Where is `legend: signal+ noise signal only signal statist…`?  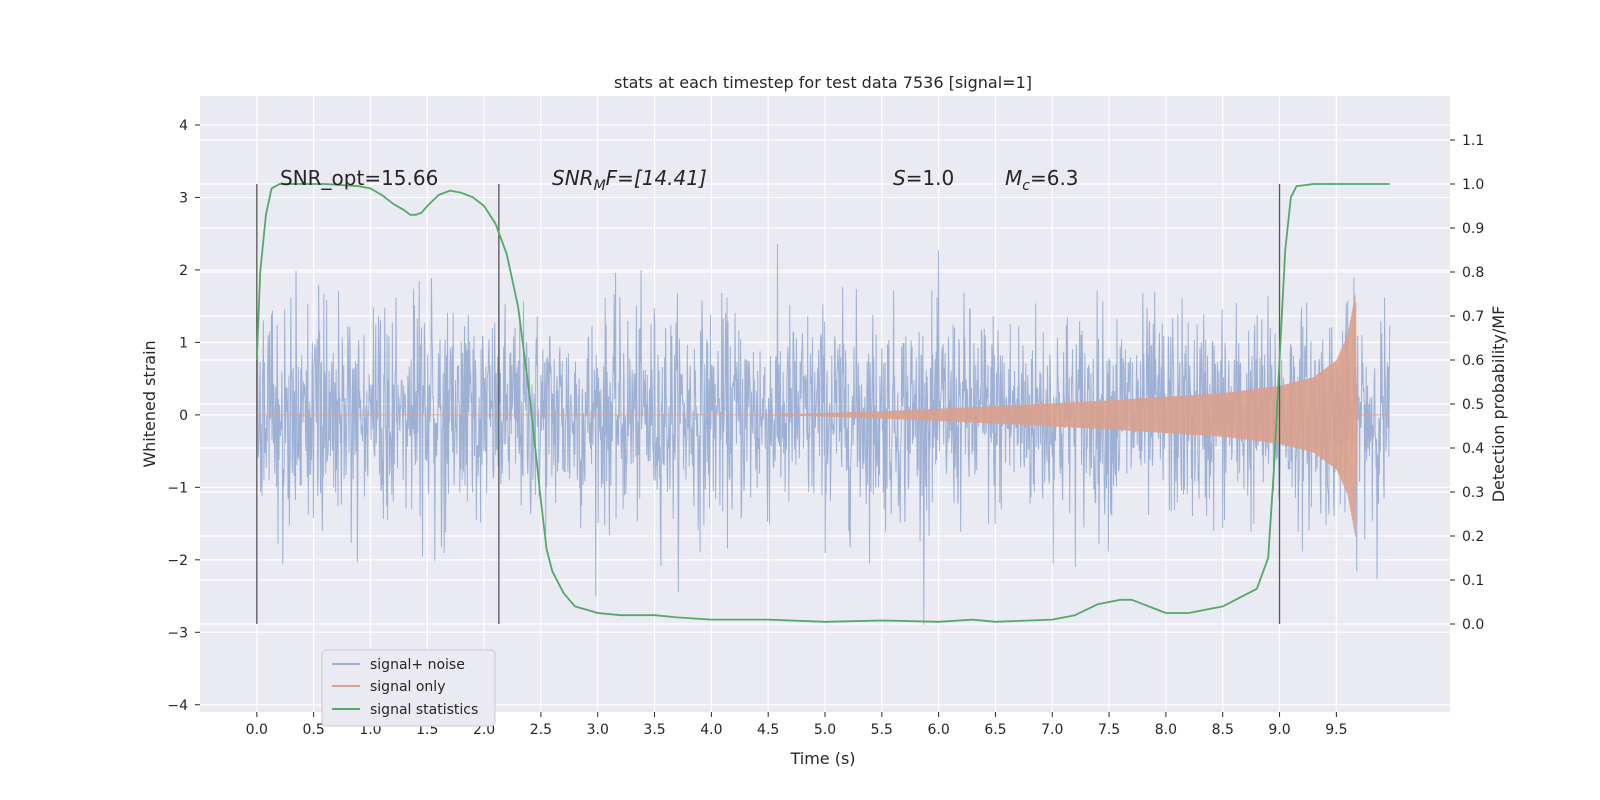
legend: signal+ noise signal only signal statist… is located at coordinates (408, 688).